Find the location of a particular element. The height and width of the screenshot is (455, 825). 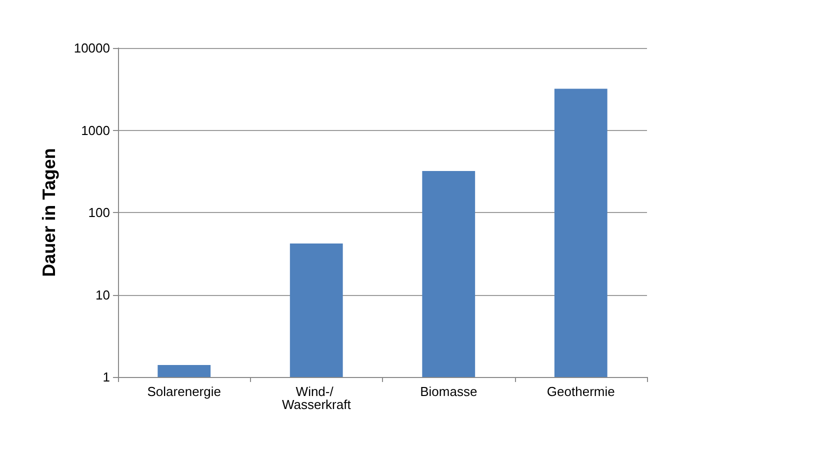

y-tick-label: 10 is located at coordinates (103, 294).